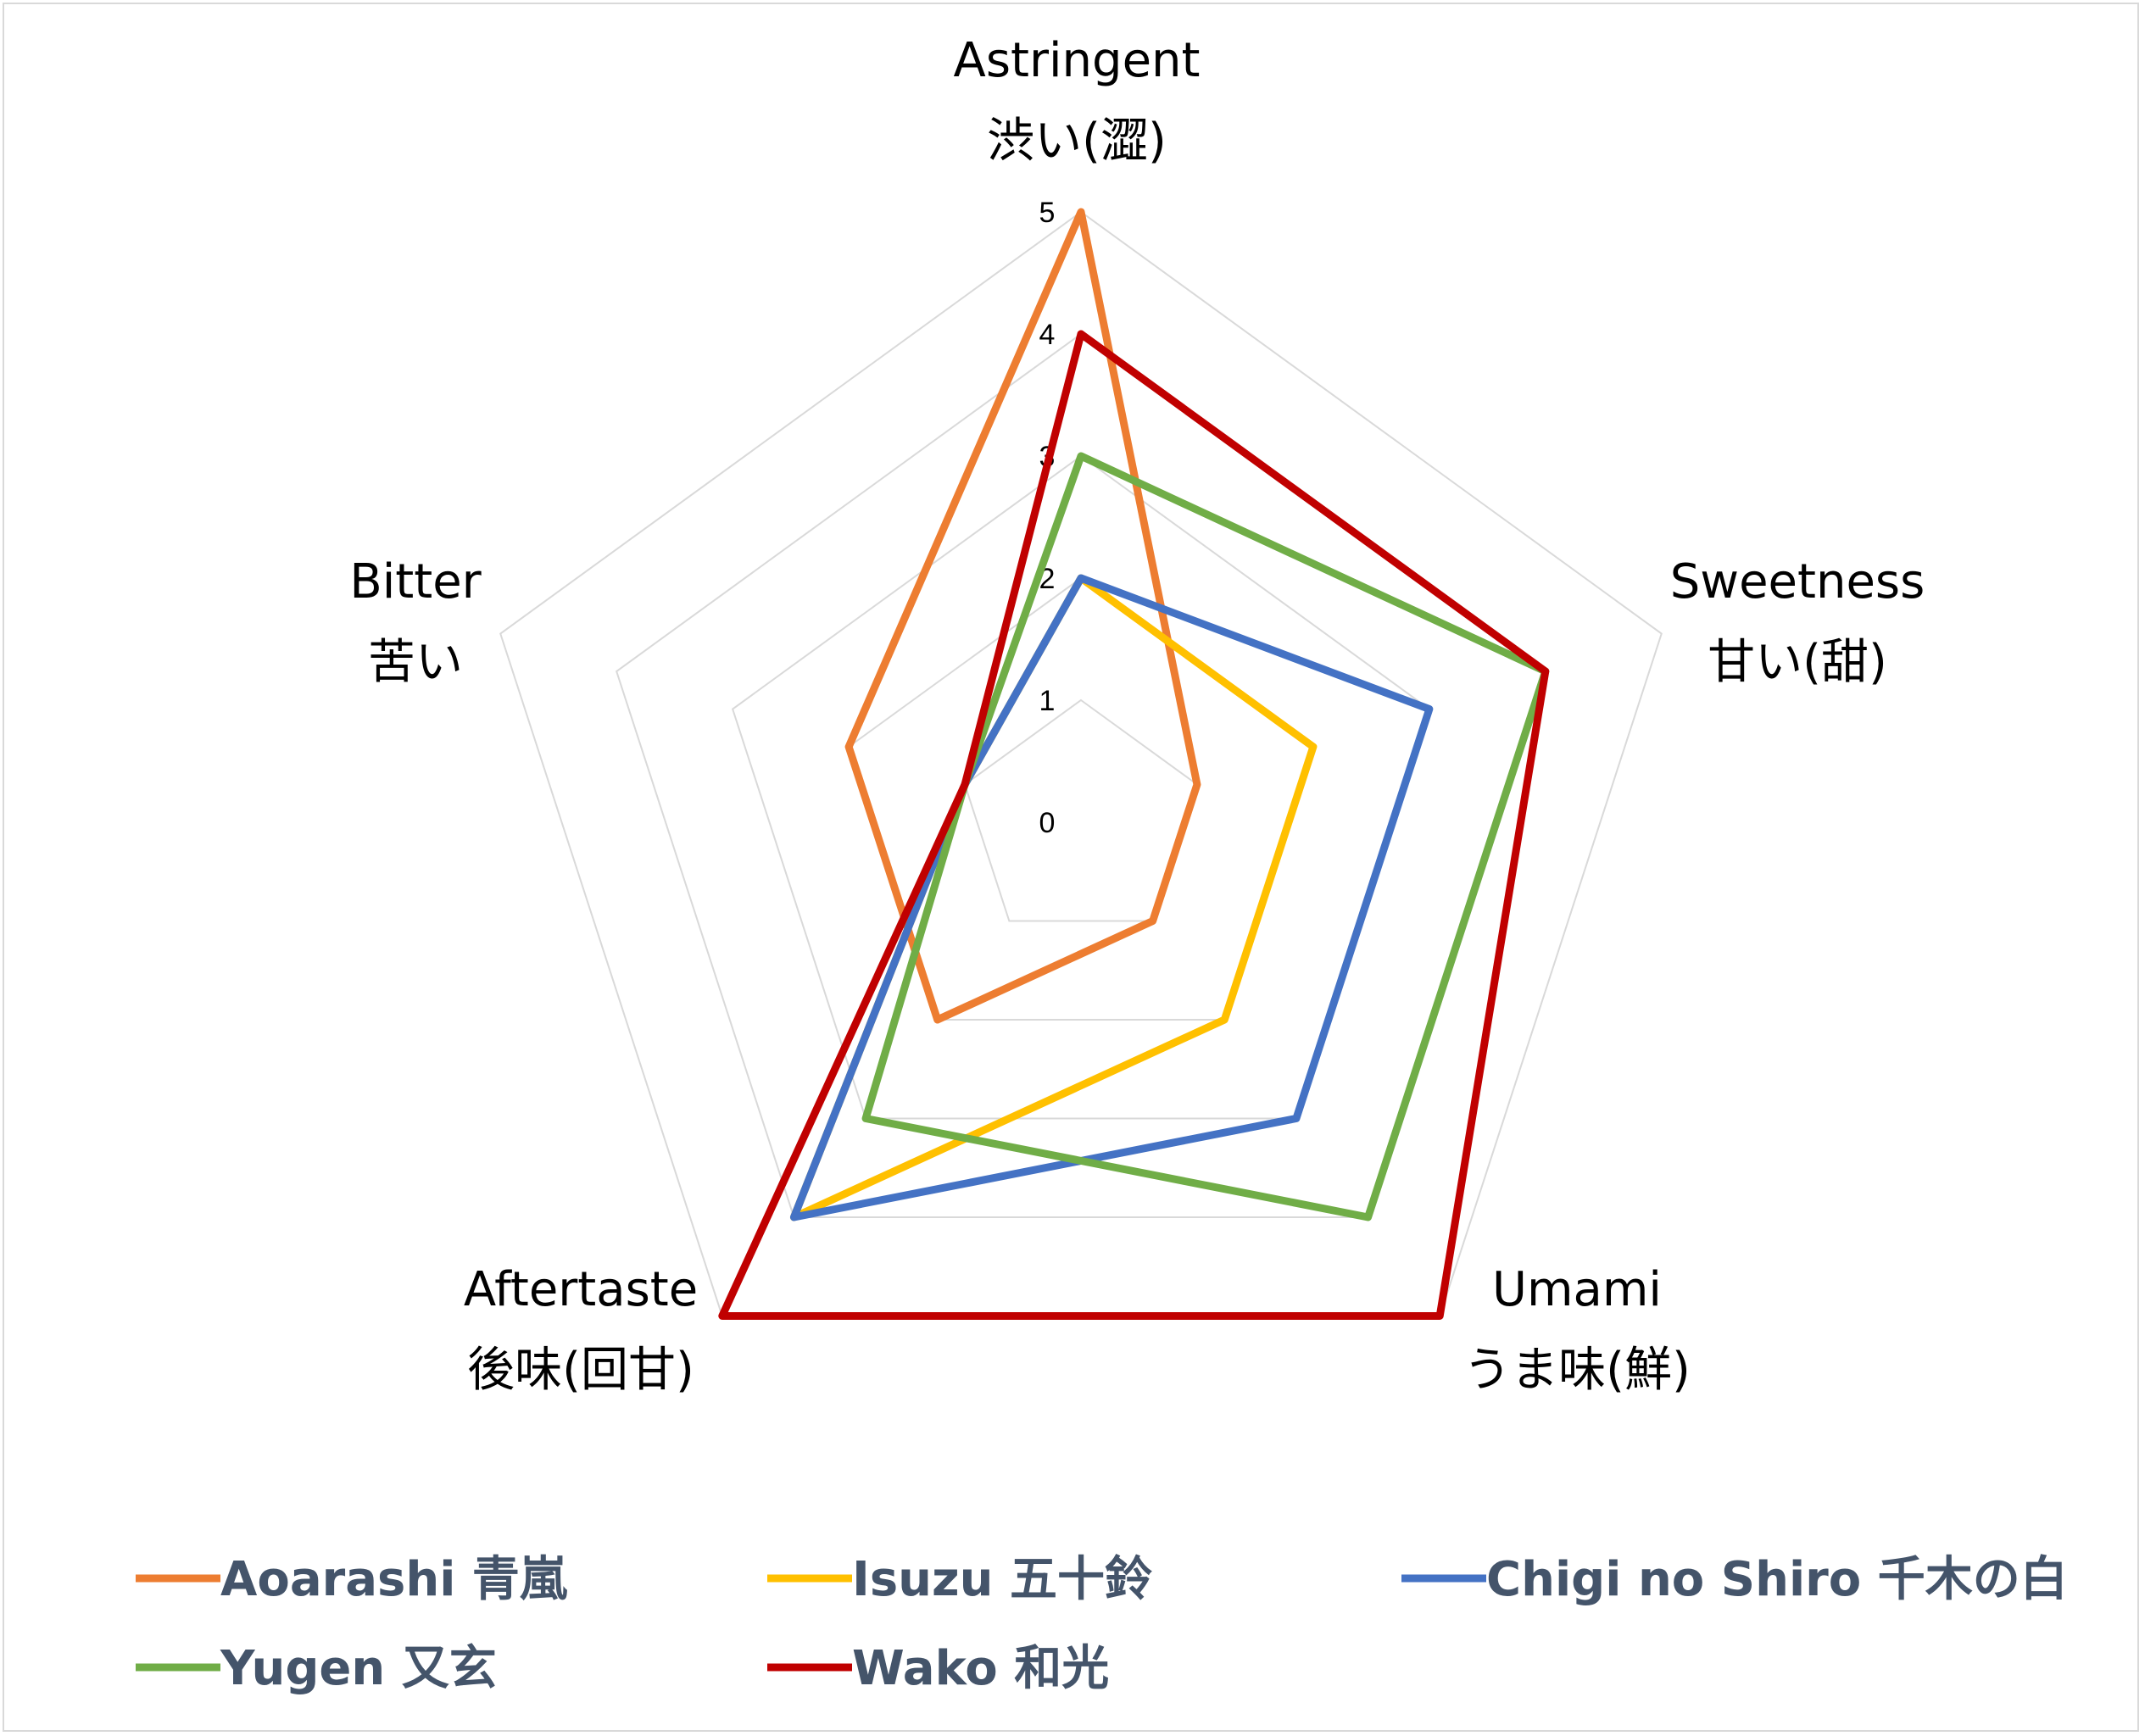 The image size is (2145, 1736). I want to click on legend-item-aoarashi: Aoarashi 青嵐, so click(352, 1579).